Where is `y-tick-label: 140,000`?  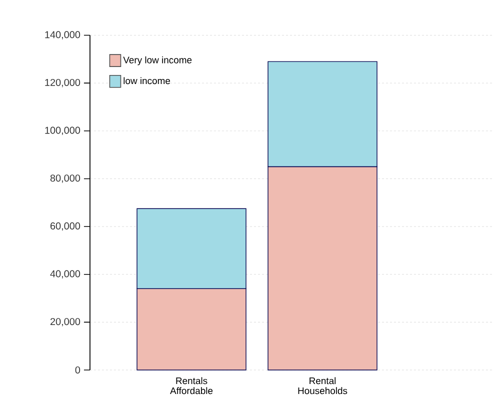
y-tick-label: 140,000 is located at coordinates (62, 35).